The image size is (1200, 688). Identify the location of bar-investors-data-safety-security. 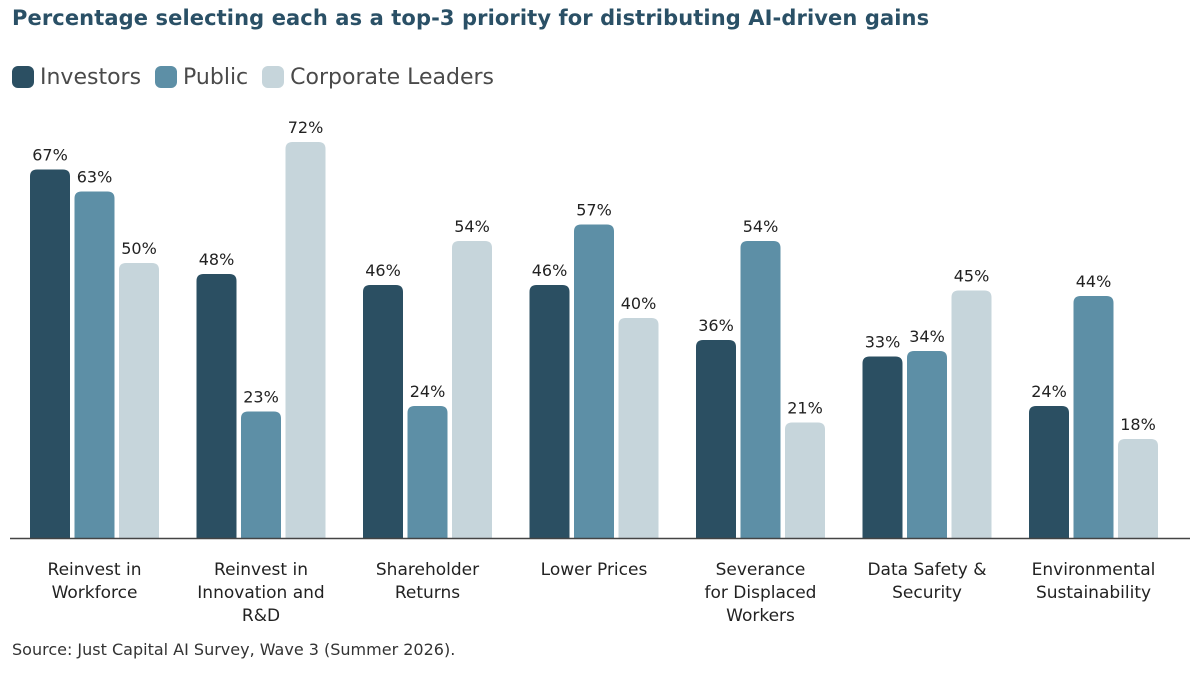
(882, 447).